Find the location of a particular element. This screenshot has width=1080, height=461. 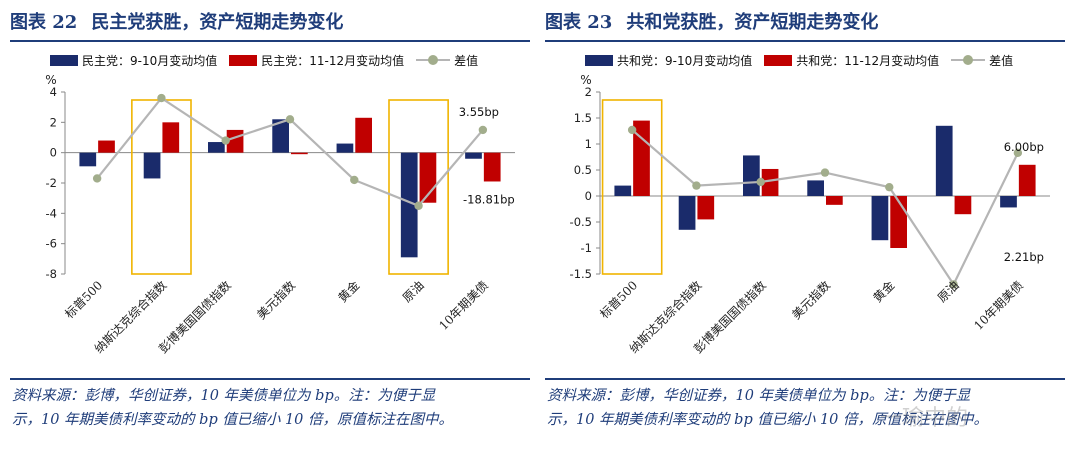

data-annotation: -18.81bp is located at coordinates (489, 199).